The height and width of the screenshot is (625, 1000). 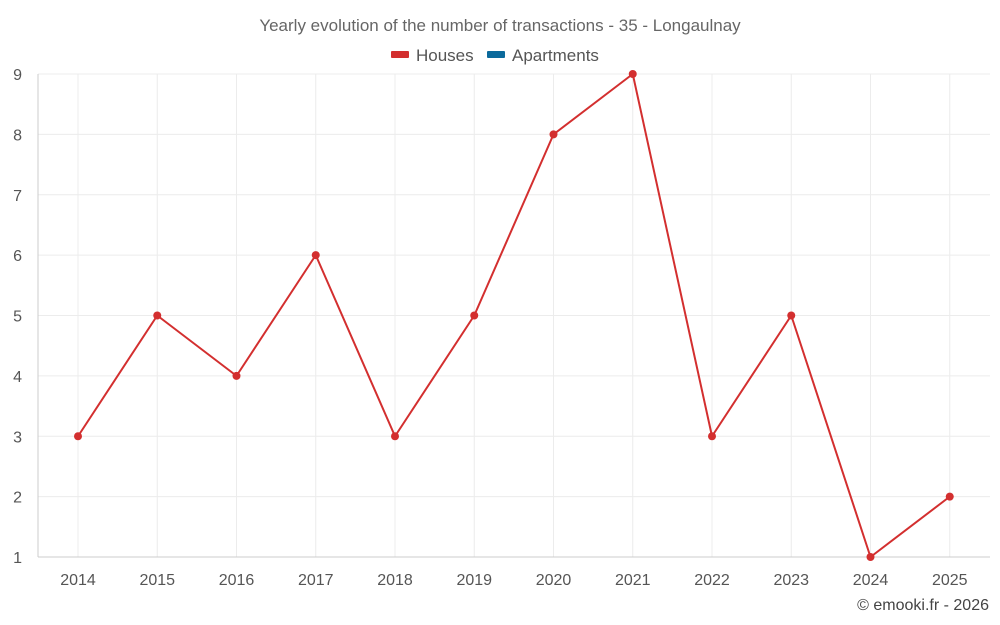 I want to click on y-tick-label: 8, so click(x=17, y=135).